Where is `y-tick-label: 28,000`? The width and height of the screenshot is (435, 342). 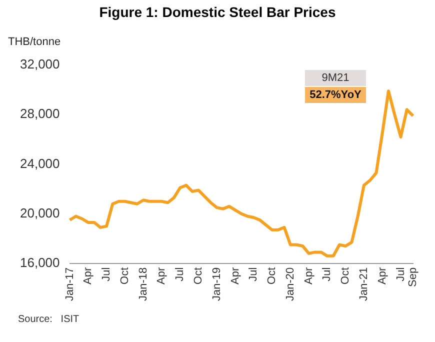 y-tick-label: 28,000 is located at coordinates (40, 114).